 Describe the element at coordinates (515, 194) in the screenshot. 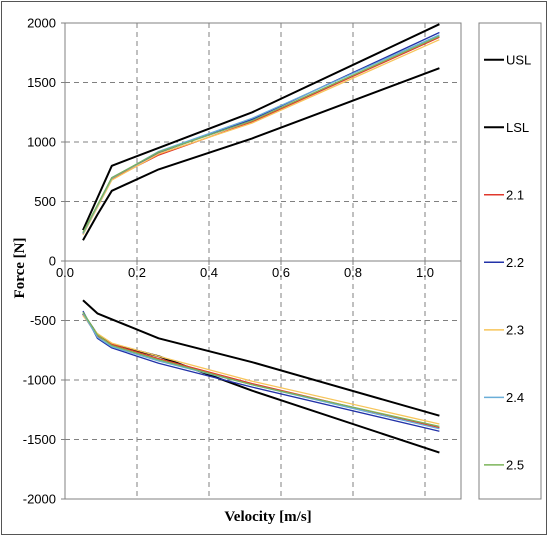

I see `legend-label-2-1: 2.1` at that location.